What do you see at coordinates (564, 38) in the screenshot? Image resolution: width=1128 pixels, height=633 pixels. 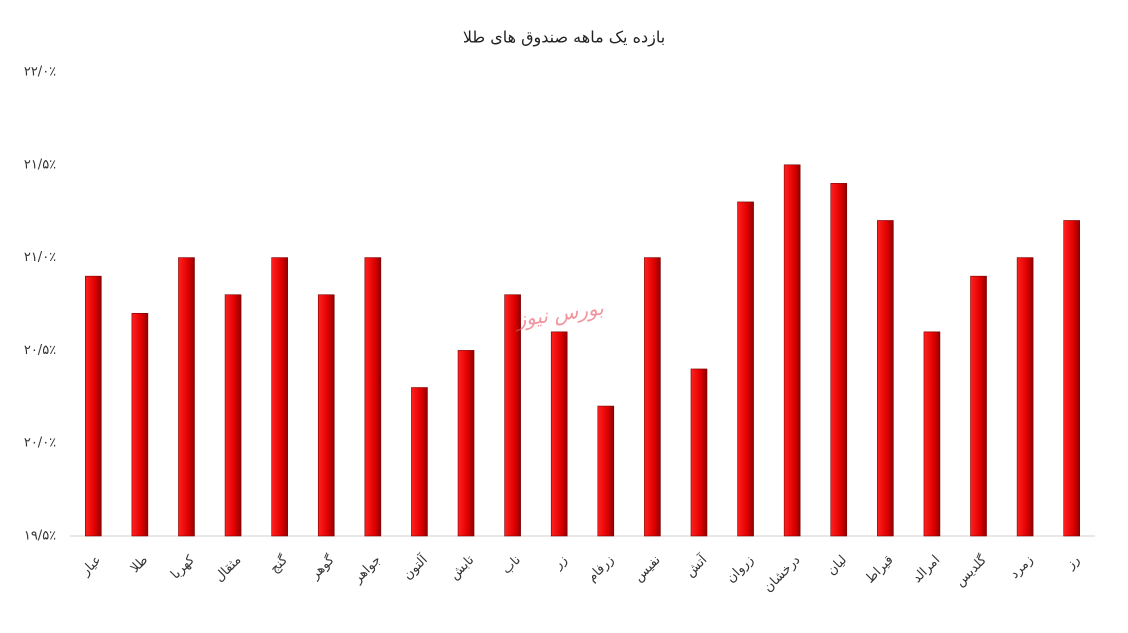 I see `chart-title: بازده یک ماهه صندوق های طلا` at bounding box center [564, 38].